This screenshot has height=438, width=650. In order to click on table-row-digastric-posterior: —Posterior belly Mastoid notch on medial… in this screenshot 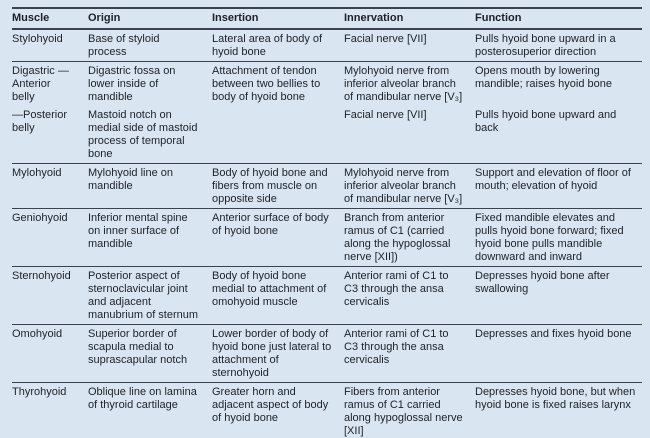, I will do `click(327, 135)`.